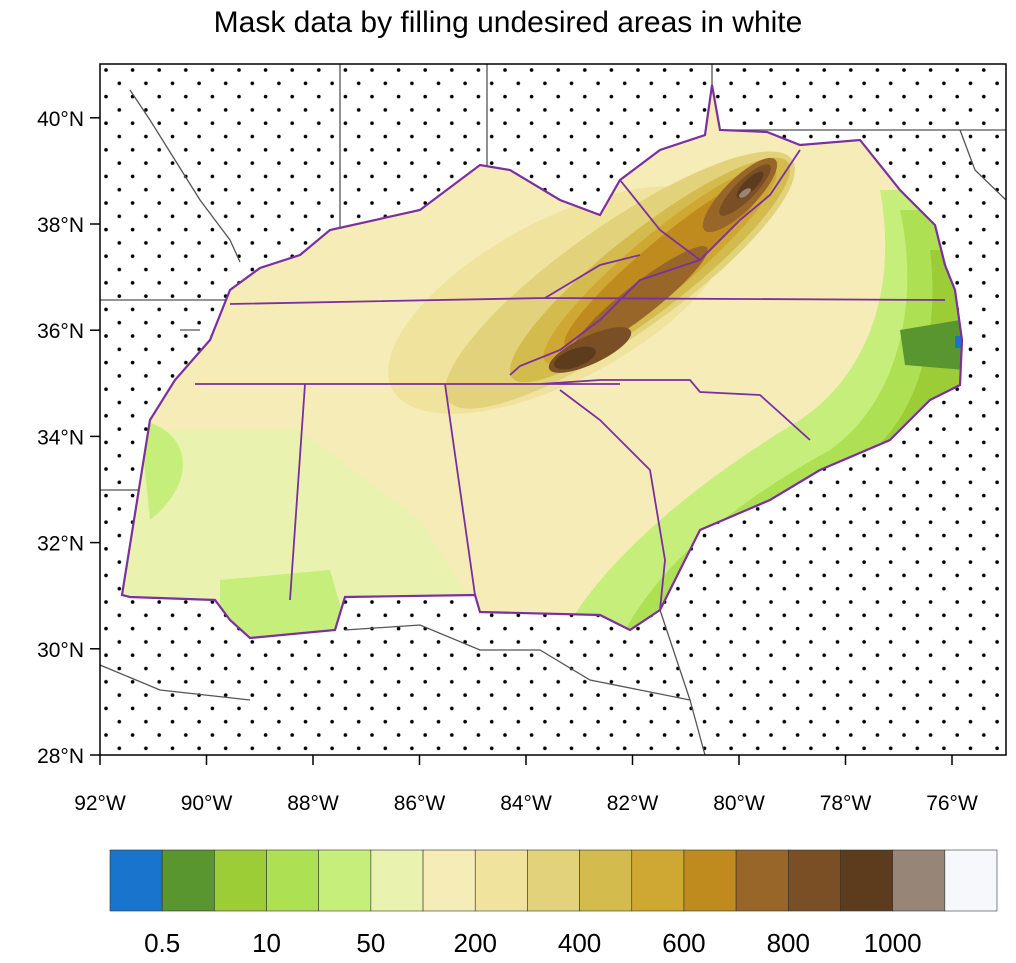  What do you see at coordinates (475, 943) in the screenshot?
I see `colorbar-label: 200` at bounding box center [475, 943].